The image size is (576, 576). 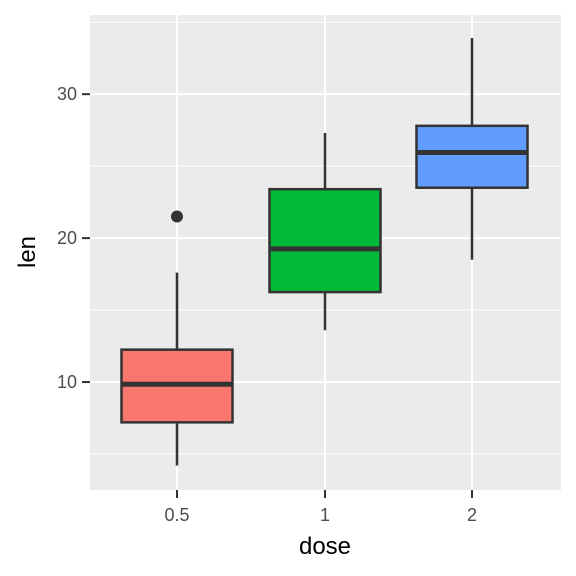 What do you see at coordinates (177, 216) in the screenshot?
I see `outlier-point` at bounding box center [177, 216].